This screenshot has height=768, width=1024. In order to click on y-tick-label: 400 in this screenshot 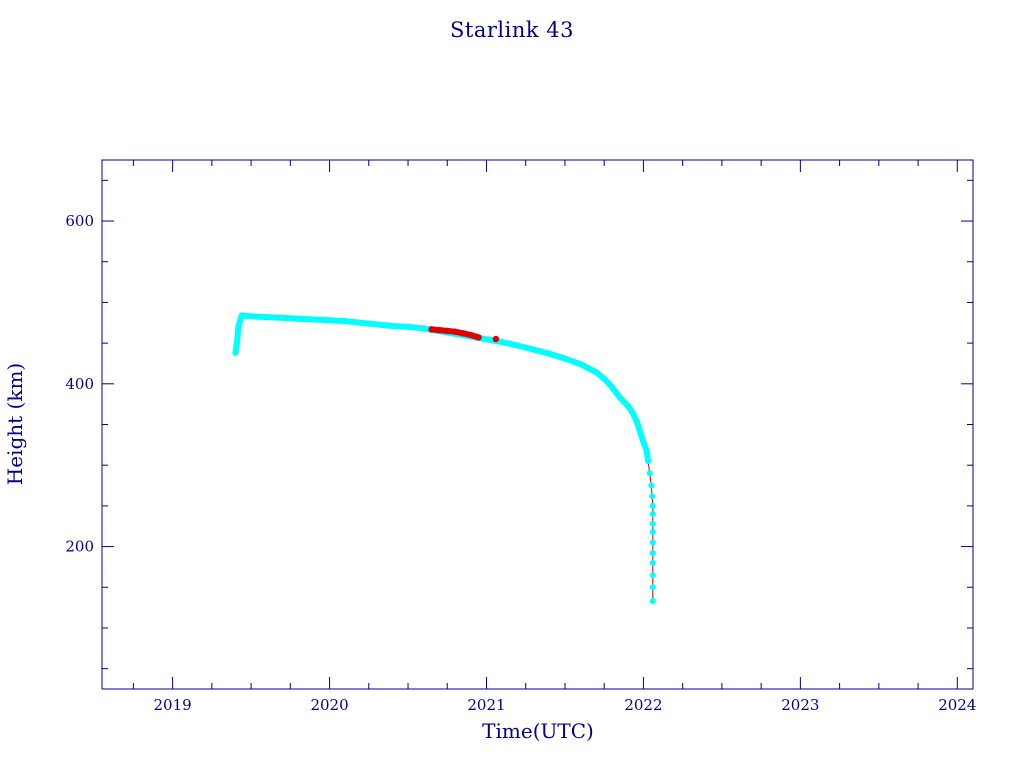, I will do `click(79, 384)`.